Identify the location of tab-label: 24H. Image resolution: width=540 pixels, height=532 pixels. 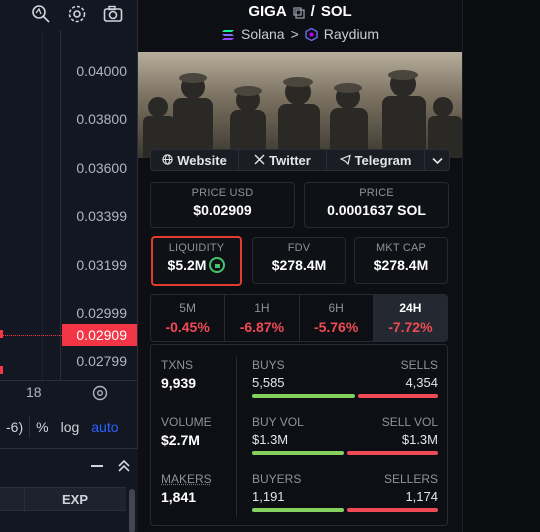
(410, 308).